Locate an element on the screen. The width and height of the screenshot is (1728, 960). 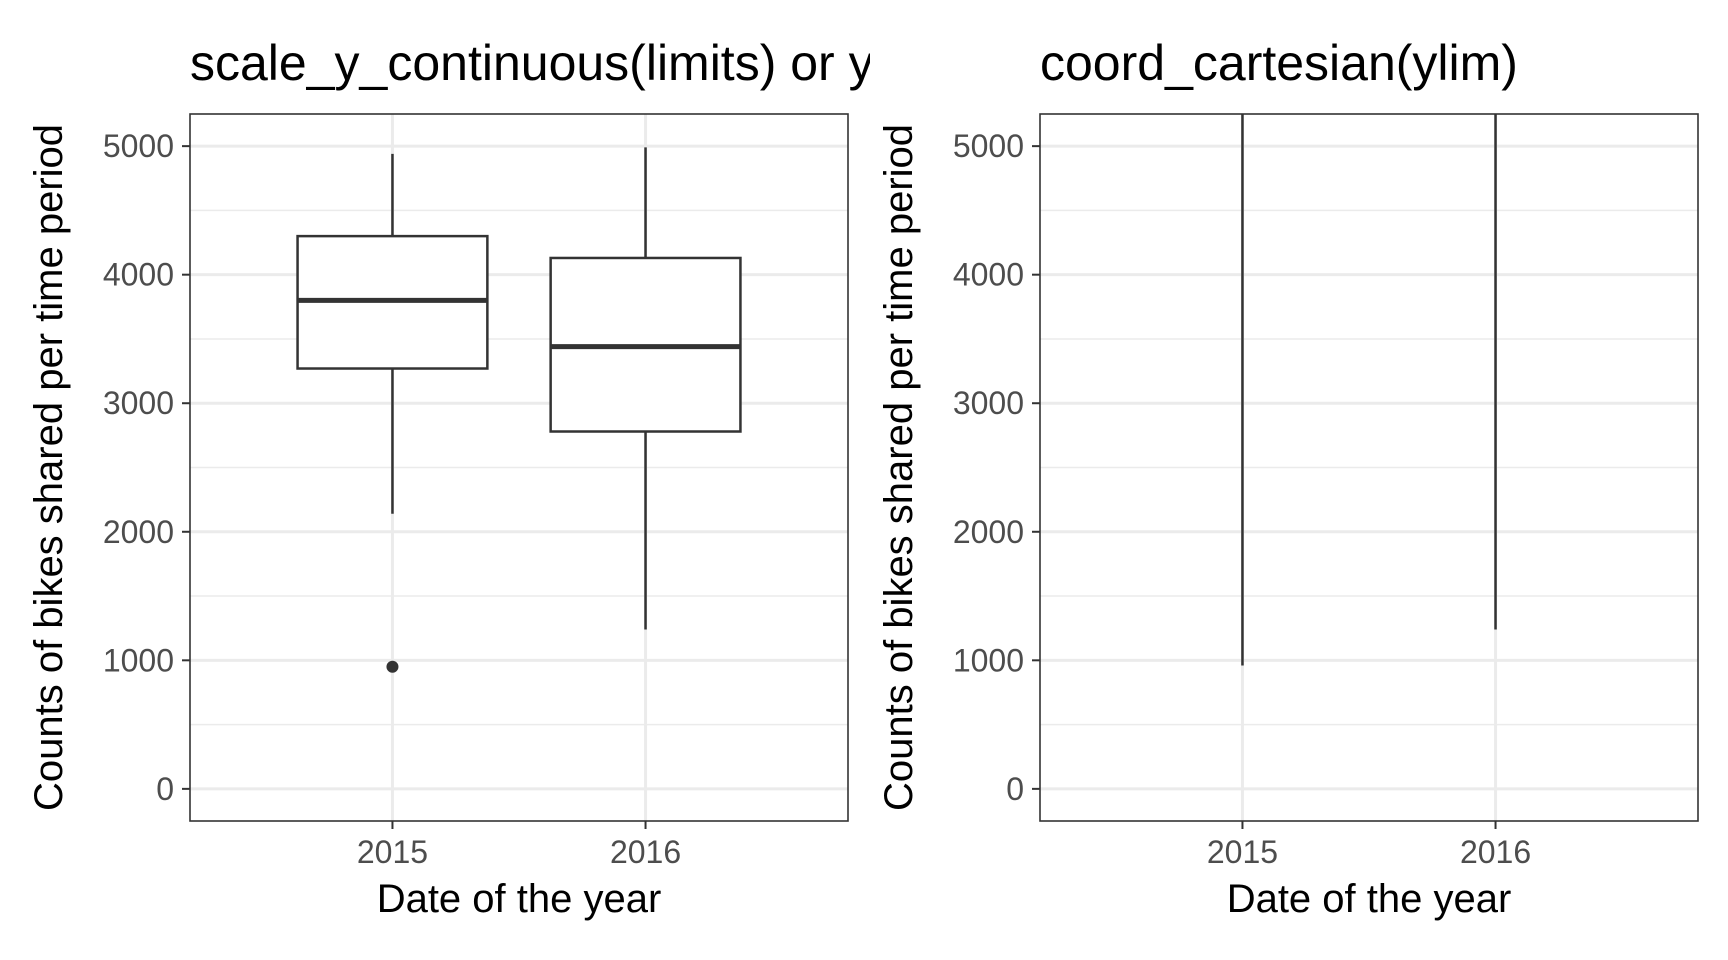
box-2015 is located at coordinates (392, 413).